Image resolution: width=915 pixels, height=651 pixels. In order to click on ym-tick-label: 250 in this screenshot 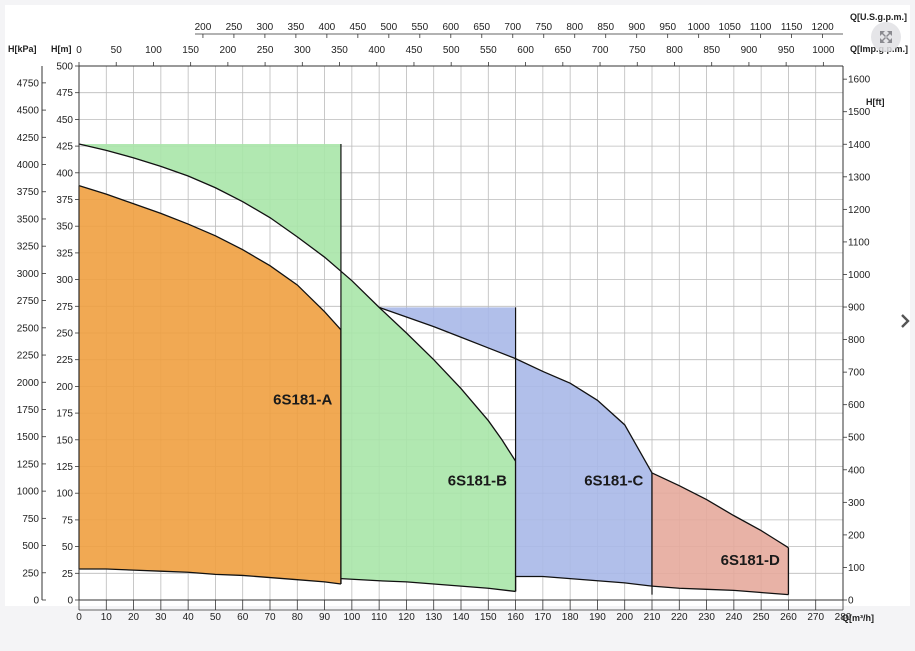, I will do `click(64, 334)`.